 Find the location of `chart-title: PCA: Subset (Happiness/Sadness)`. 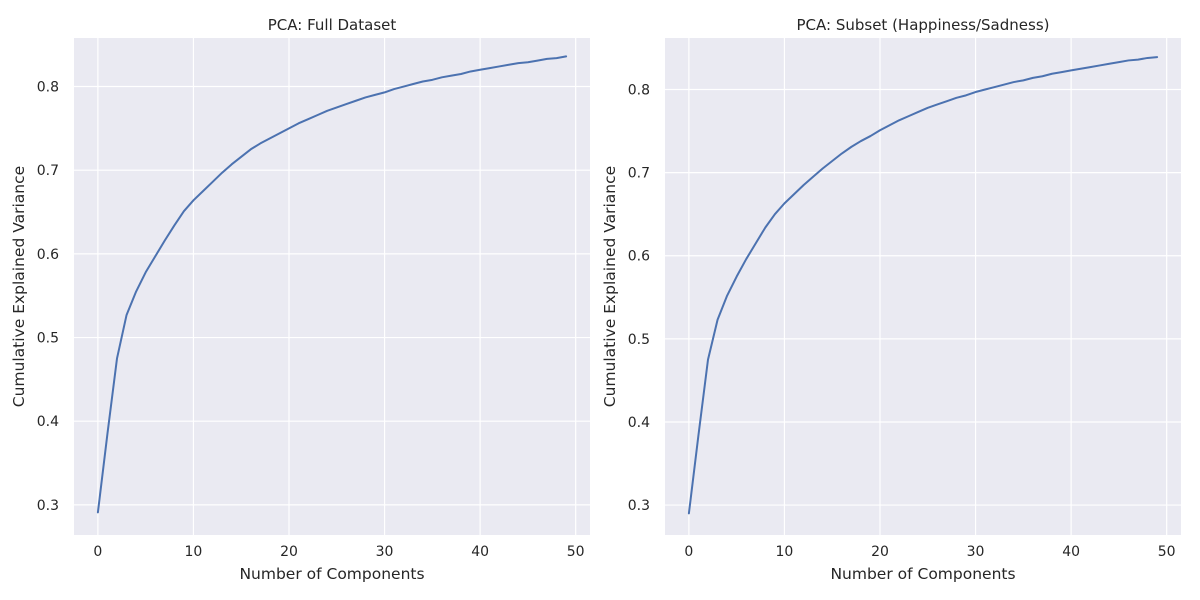

chart-title: PCA: Subset (Happiness/Sadness) is located at coordinates (923, 25).